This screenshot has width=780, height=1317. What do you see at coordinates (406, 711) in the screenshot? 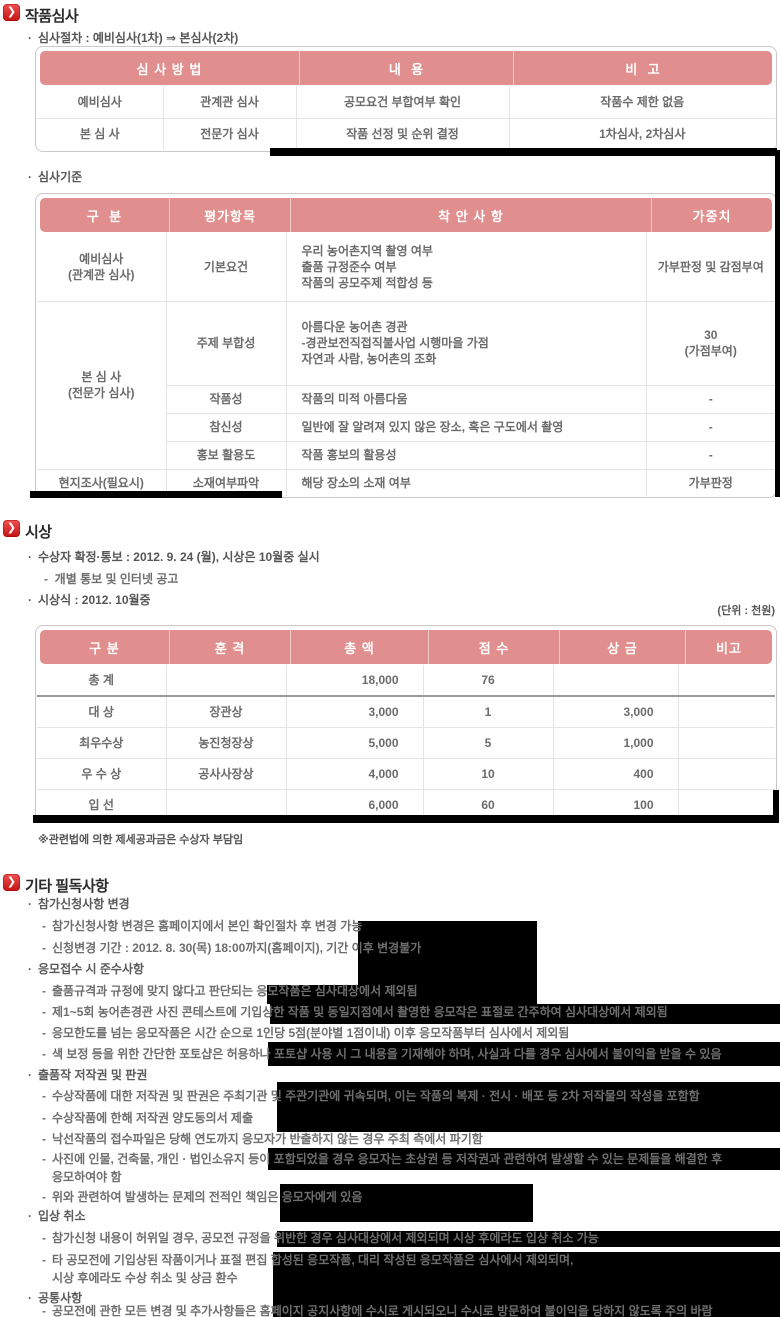
I see `table-row: 대 상 장관상 3,000 1 3,000` at bounding box center [406, 711].